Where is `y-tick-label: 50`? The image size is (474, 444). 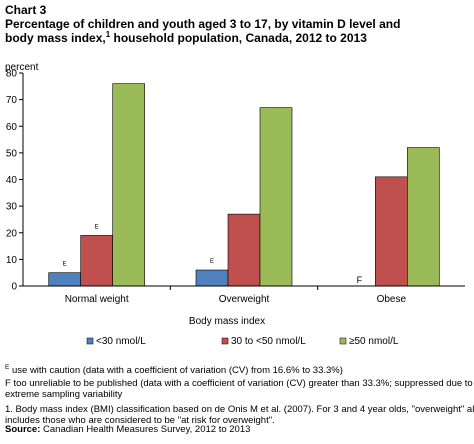
y-tick-label: 50 is located at coordinates (12, 153).